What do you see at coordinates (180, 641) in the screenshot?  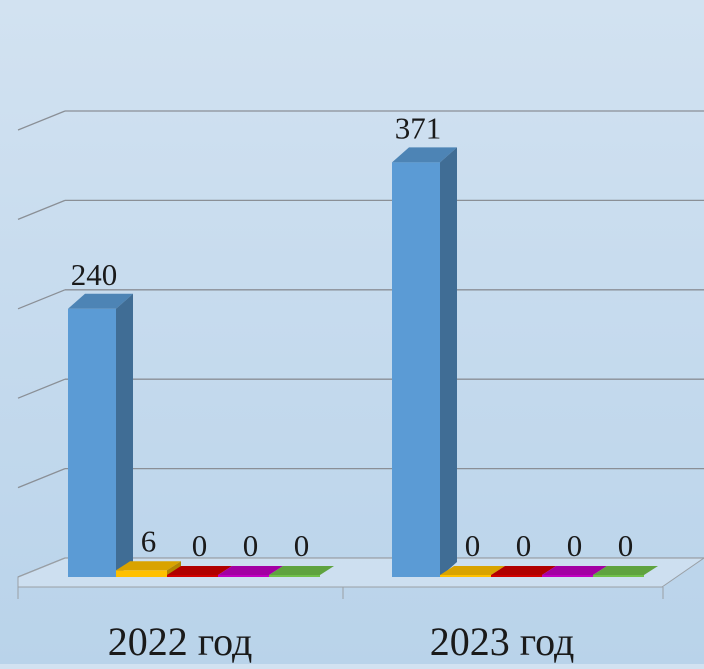 I see `x-tick-label: 2022 год` at bounding box center [180, 641].